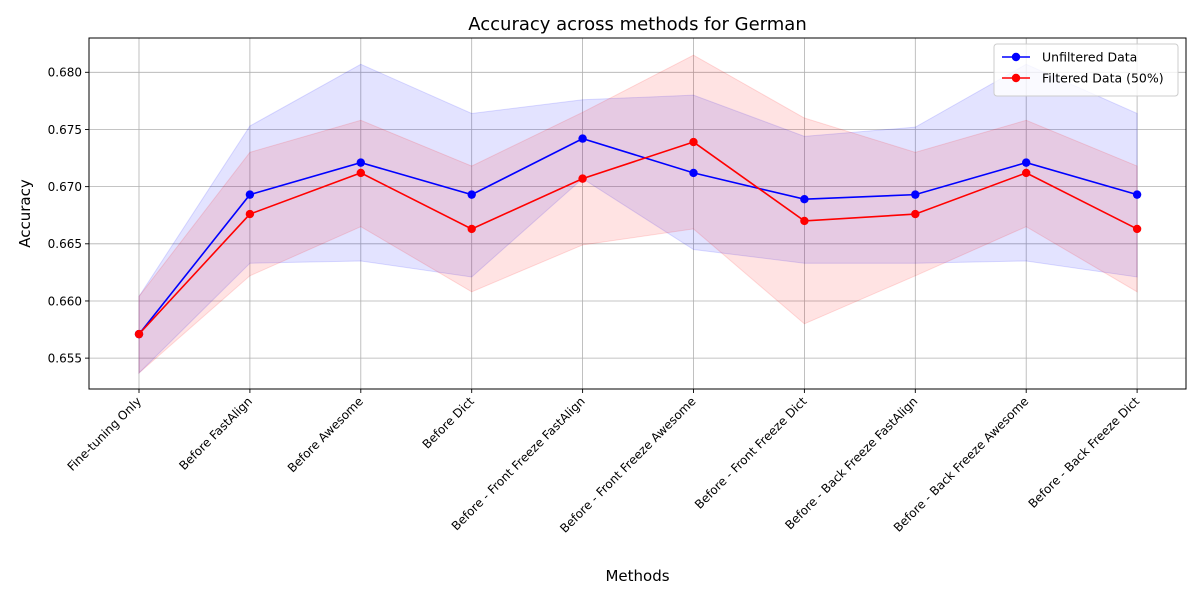 This screenshot has width=1200, height=600. Describe the element at coordinates (215, 433) in the screenshot. I see `x-tick-label: Before FastAlign` at that location.